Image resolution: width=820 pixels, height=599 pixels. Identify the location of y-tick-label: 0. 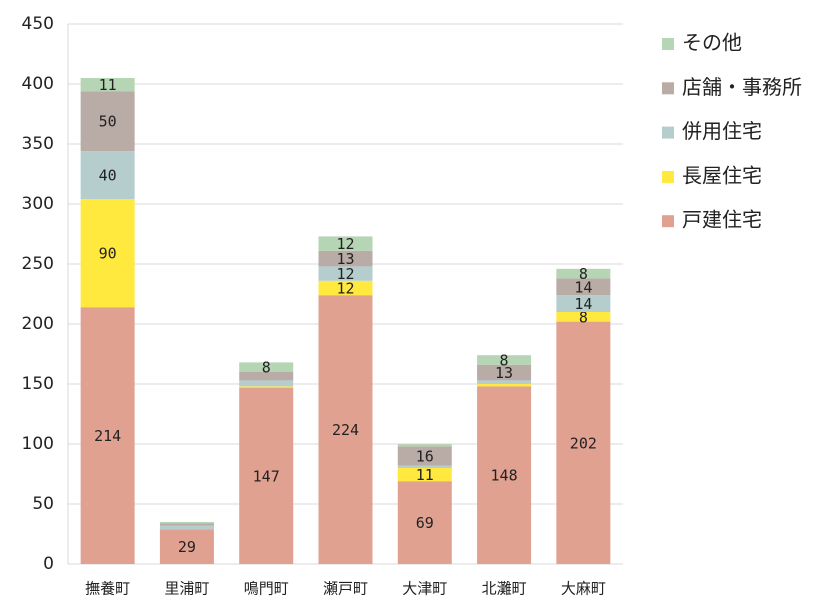
(48, 564).